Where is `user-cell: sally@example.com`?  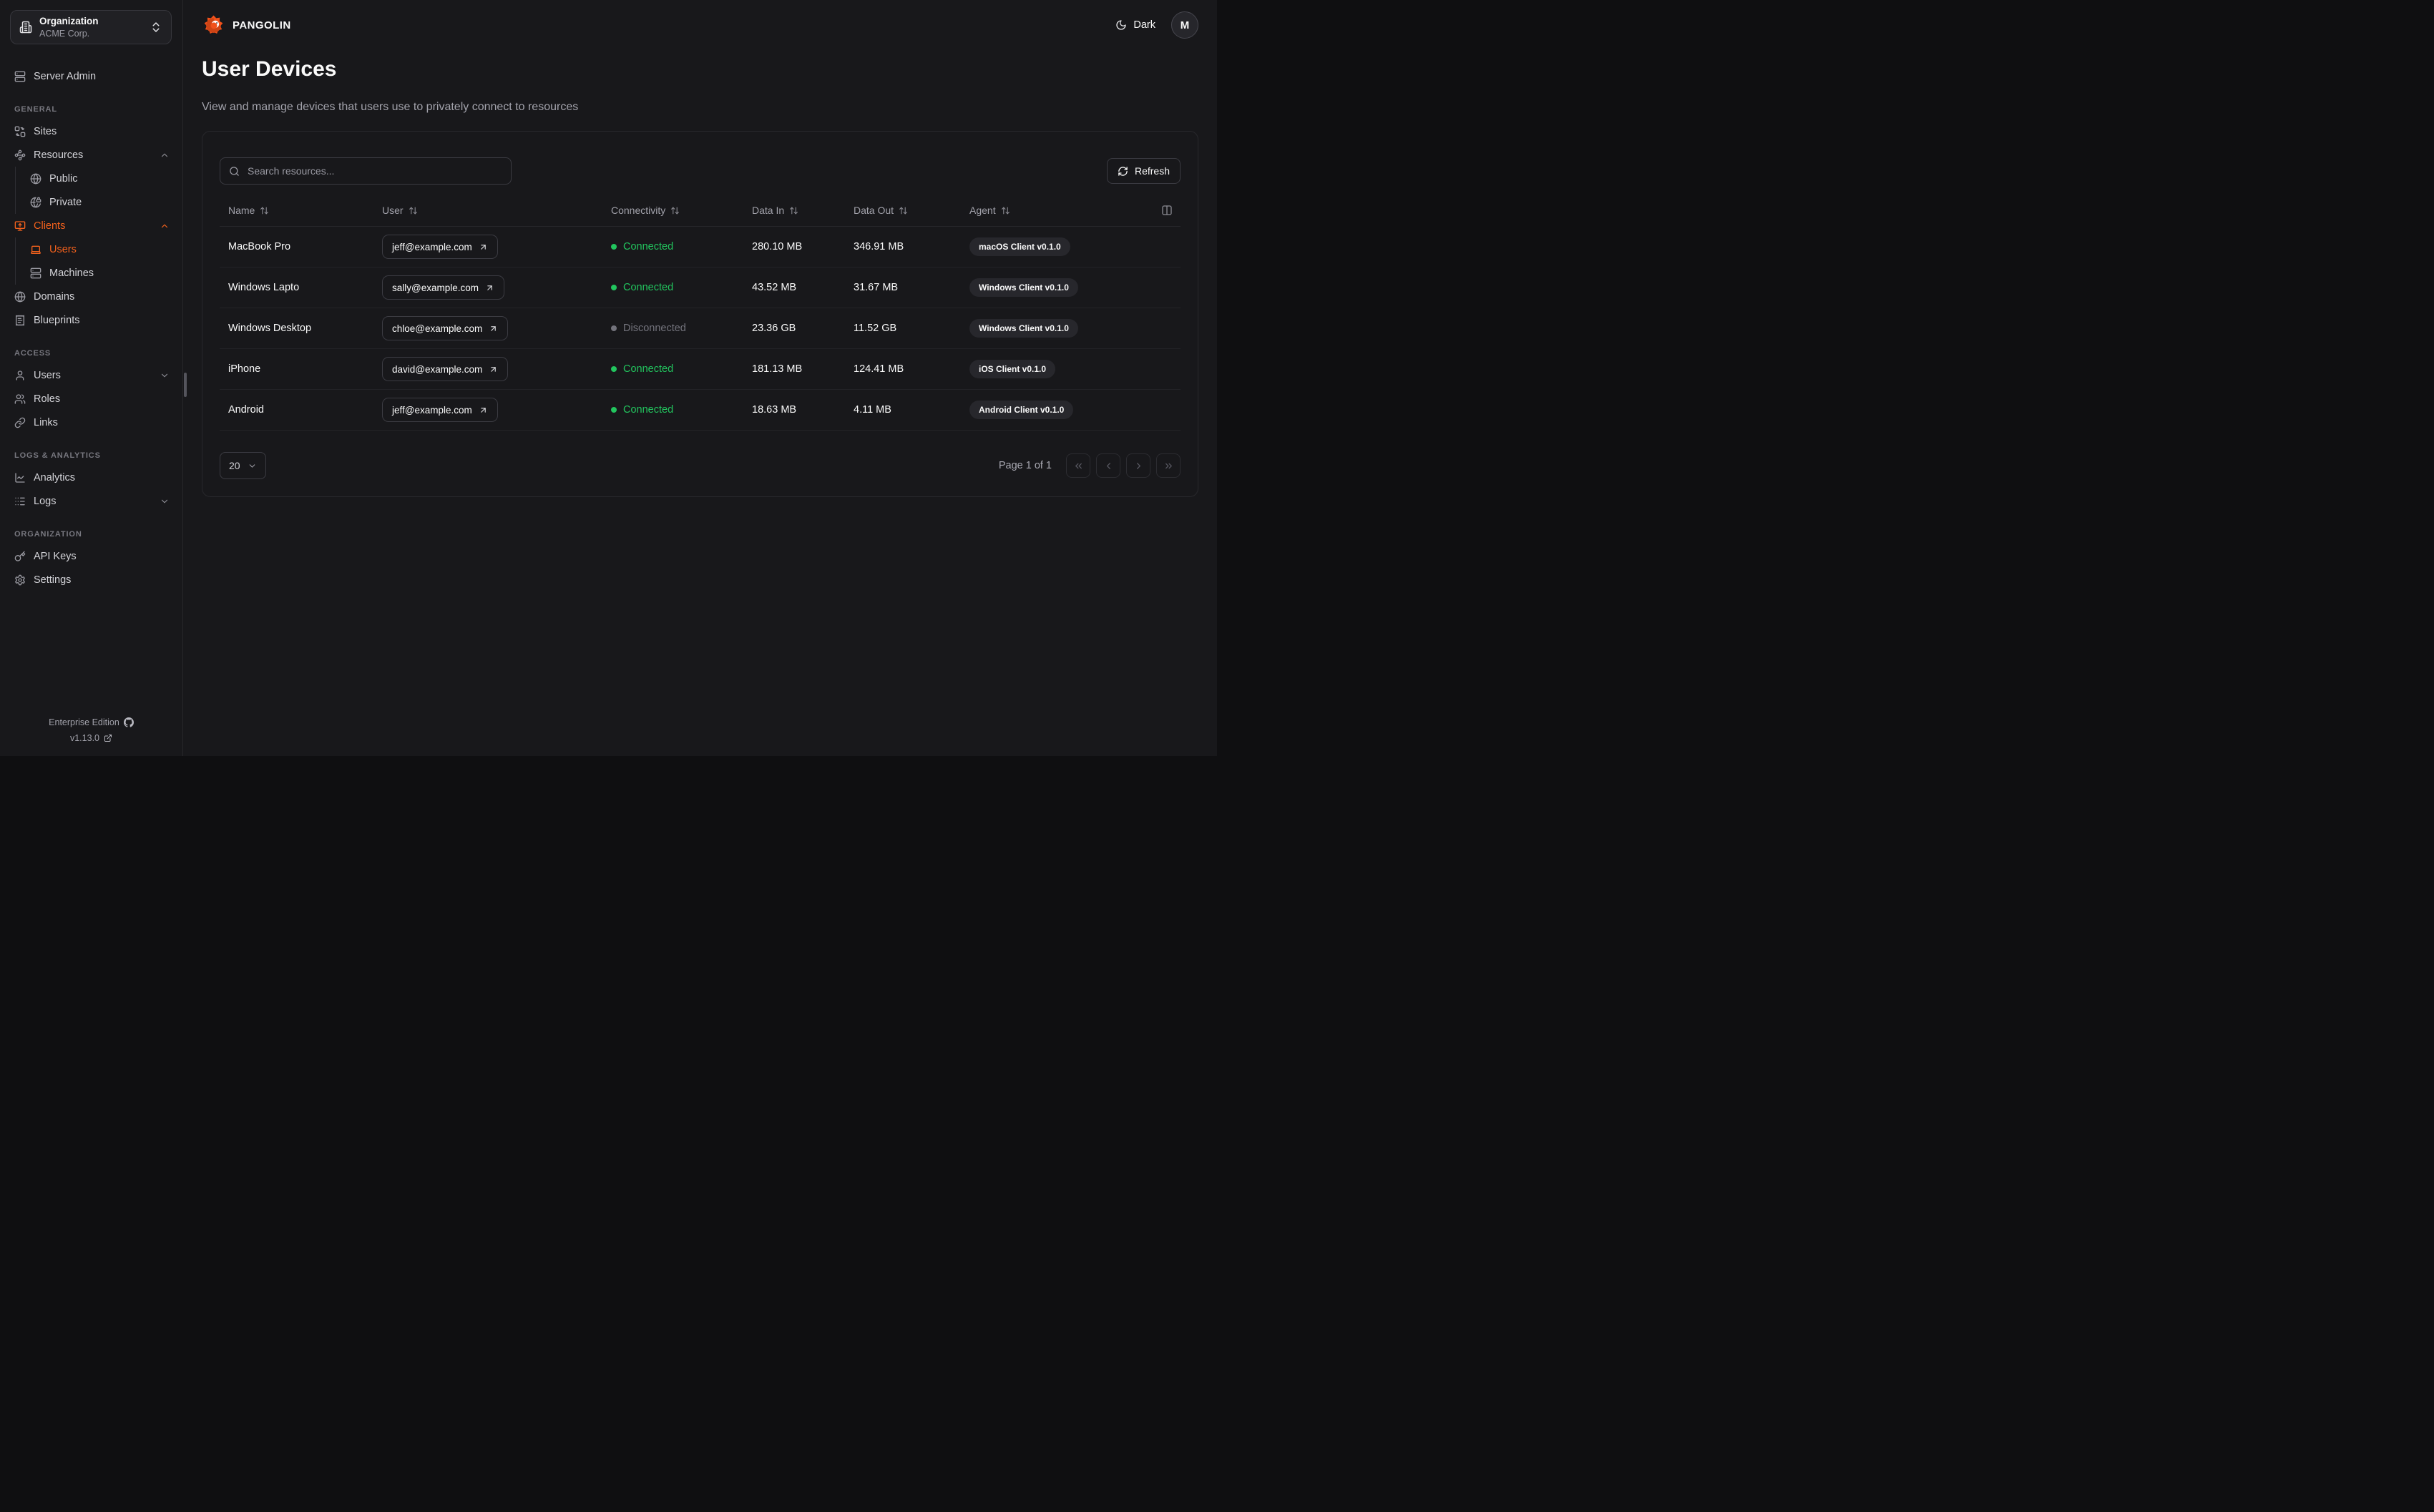
user-cell: sally@example.com is located at coordinates (487, 287).